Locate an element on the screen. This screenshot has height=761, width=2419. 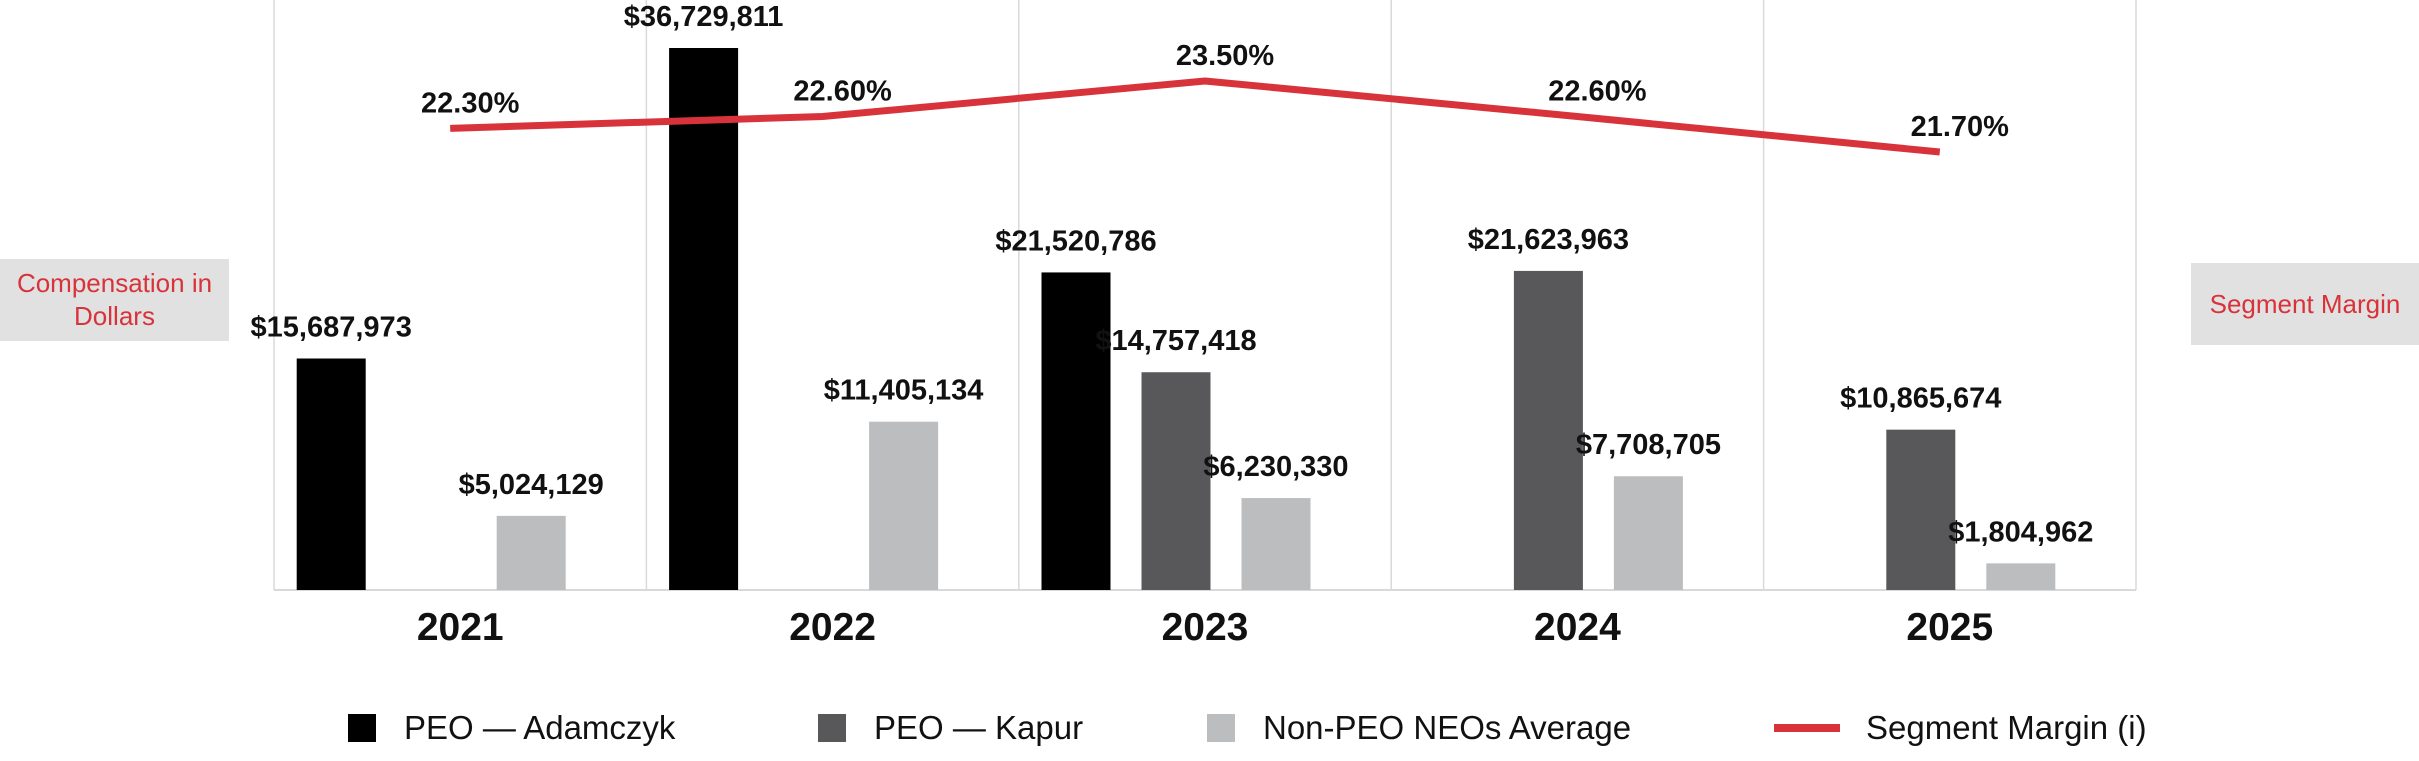
bar-1-2024 is located at coordinates (1548, 430).